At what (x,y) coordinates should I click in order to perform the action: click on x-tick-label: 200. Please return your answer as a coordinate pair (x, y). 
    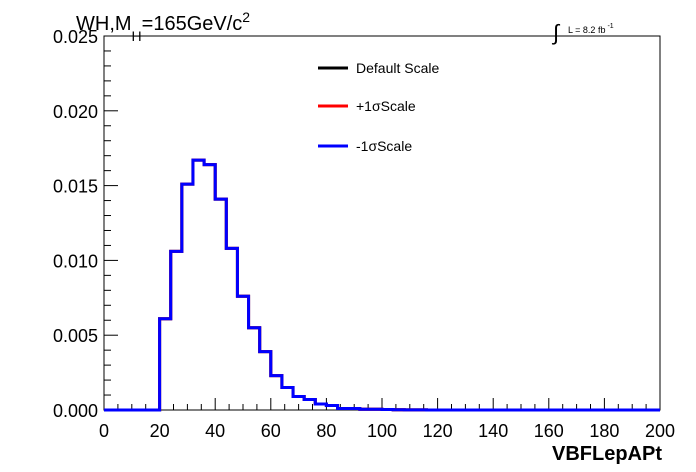
    Looking at the image, I should click on (660, 431).